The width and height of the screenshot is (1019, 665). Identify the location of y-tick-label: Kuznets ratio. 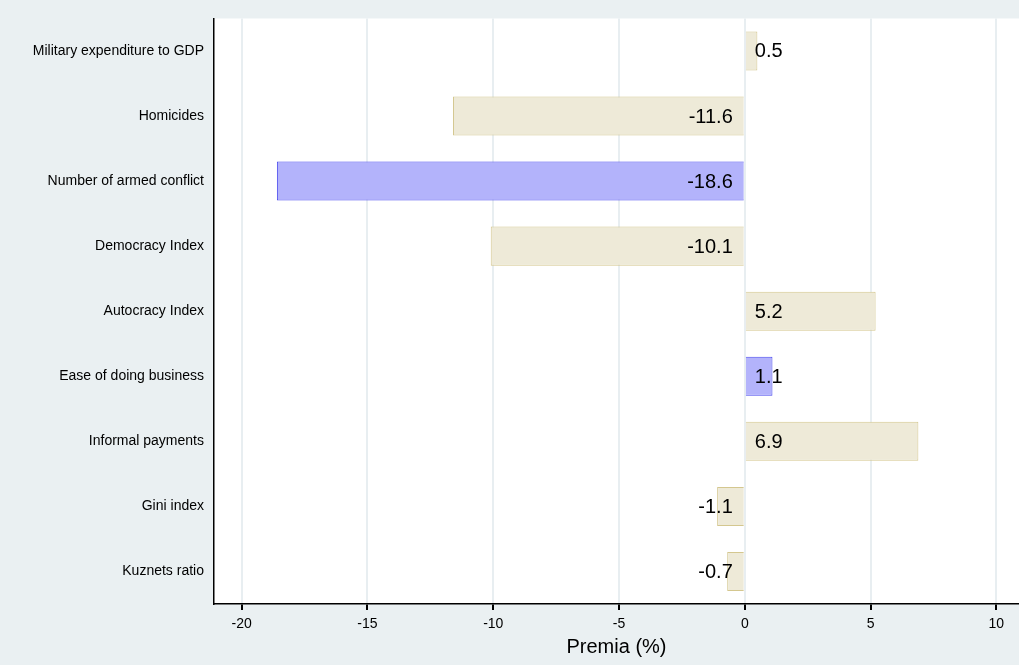
(163, 570).